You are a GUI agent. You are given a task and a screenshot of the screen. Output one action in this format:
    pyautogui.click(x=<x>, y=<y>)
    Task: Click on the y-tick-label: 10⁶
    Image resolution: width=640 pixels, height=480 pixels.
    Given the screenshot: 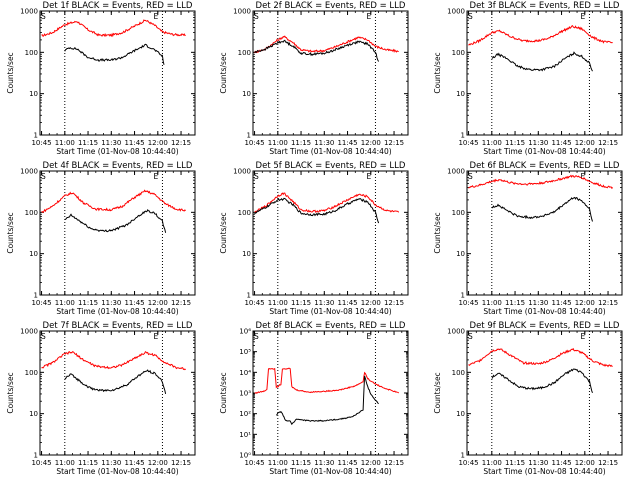 What is the action you would take?
    pyautogui.click(x=245, y=332)
    